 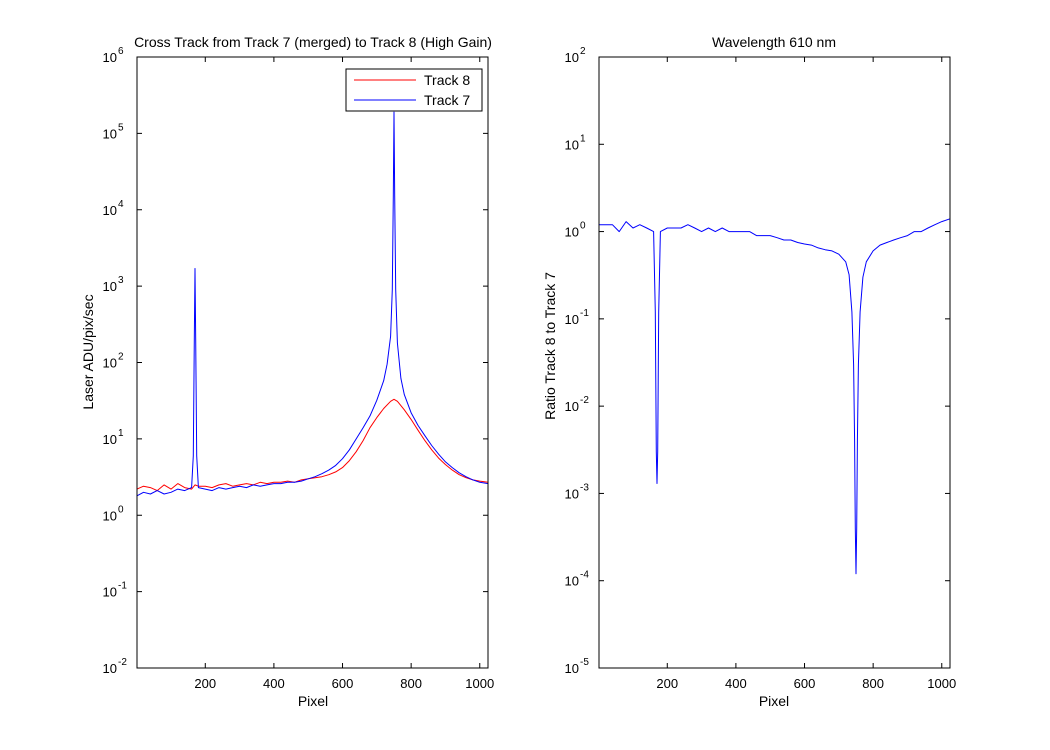 I want to click on legend-box, so click(x=414, y=90).